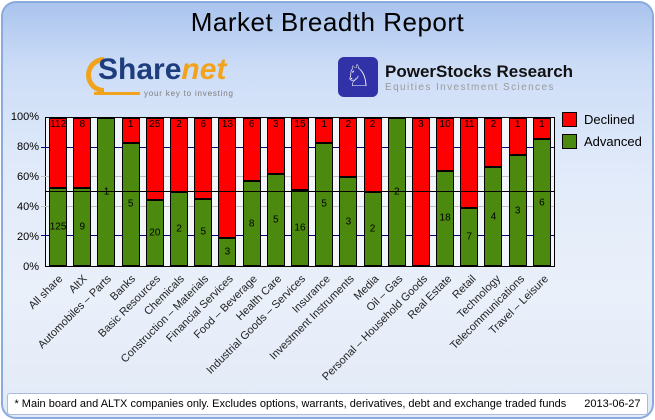 This screenshot has width=655, height=420. I want to click on legend-item: Declined, so click(602, 119).